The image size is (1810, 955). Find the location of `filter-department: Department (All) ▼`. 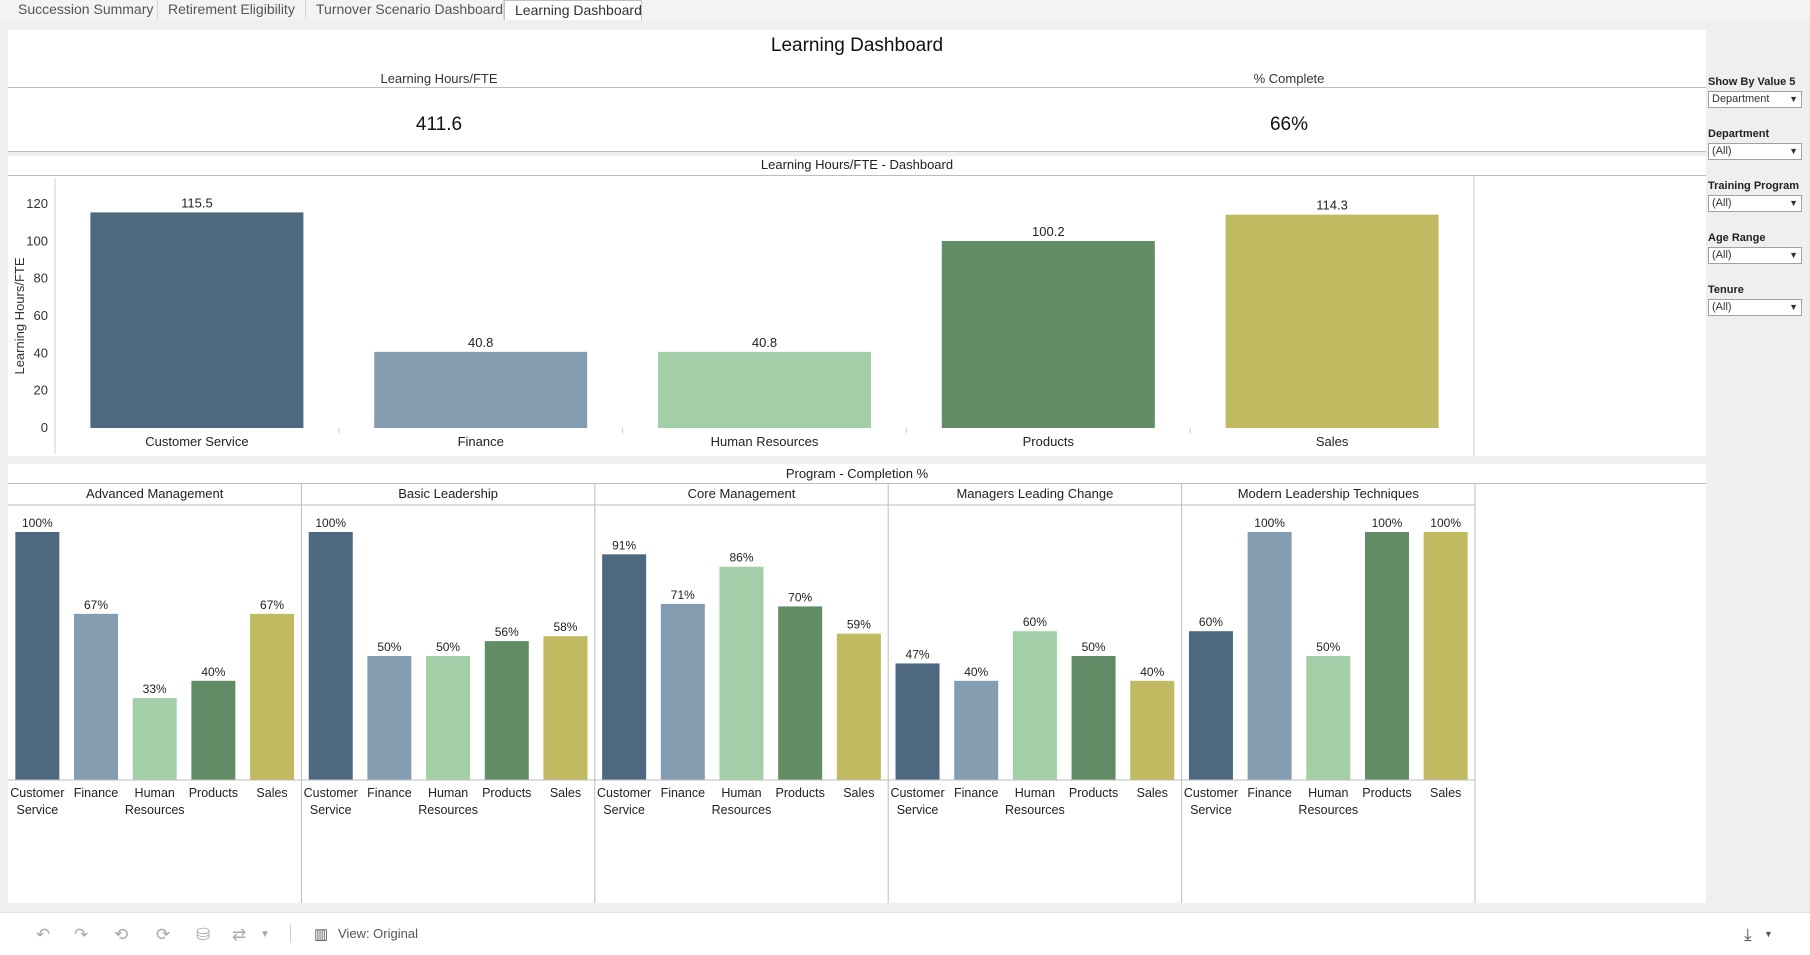

filter-department: Department (All) ▼ is located at coordinates (1758, 144).